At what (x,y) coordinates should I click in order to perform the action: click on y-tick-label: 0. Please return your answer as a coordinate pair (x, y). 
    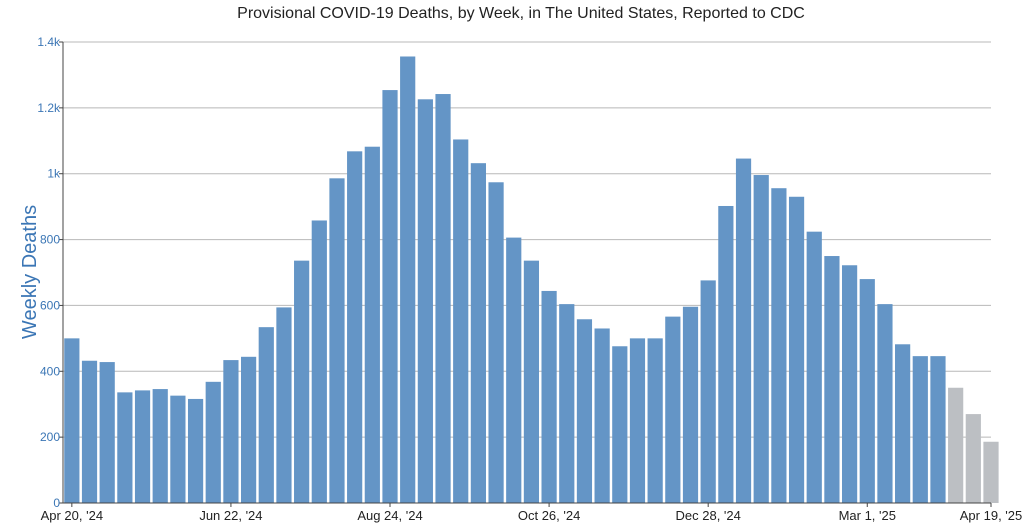
    Looking at the image, I should click on (56, 503).